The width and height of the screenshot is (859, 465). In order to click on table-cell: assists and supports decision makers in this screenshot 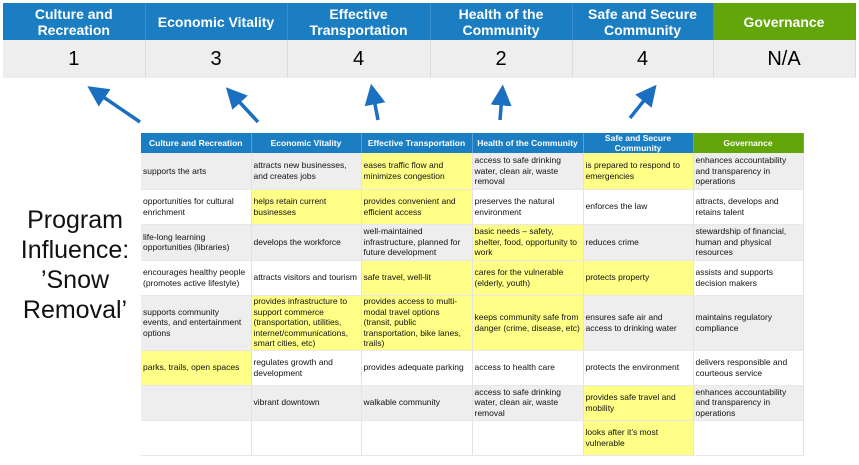, I will do `click(748, 278)`.